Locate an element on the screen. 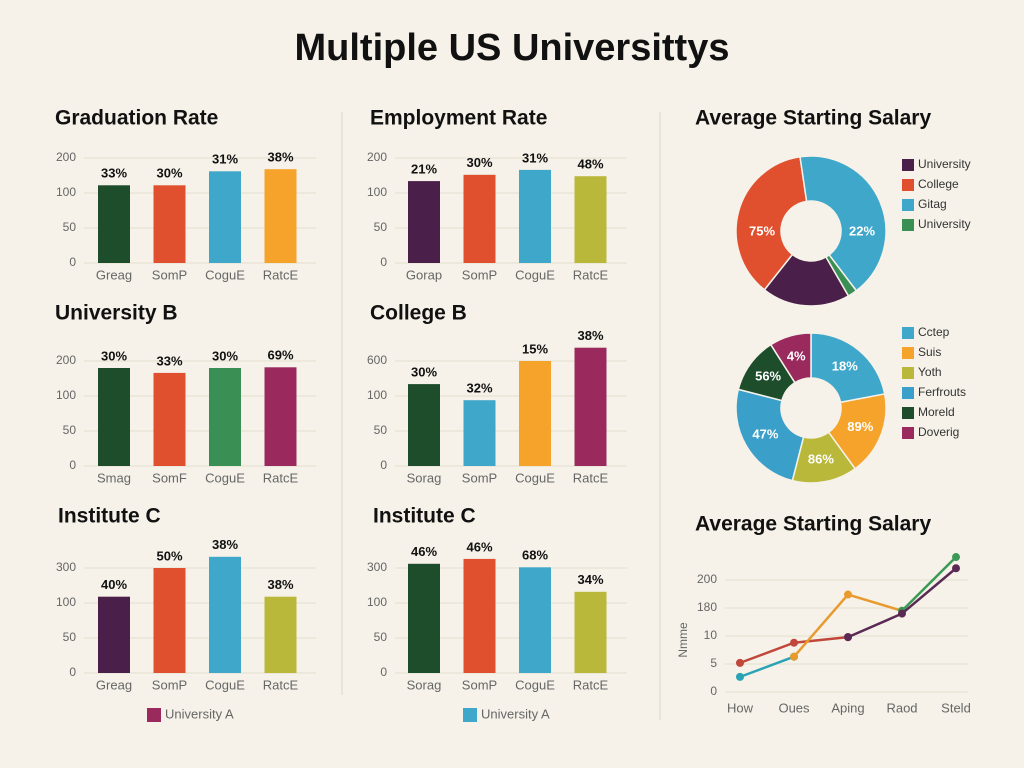 The width and height of the screenshot is (1024, 768). y-tick-label: 10 is located at coordinates (711, 635).